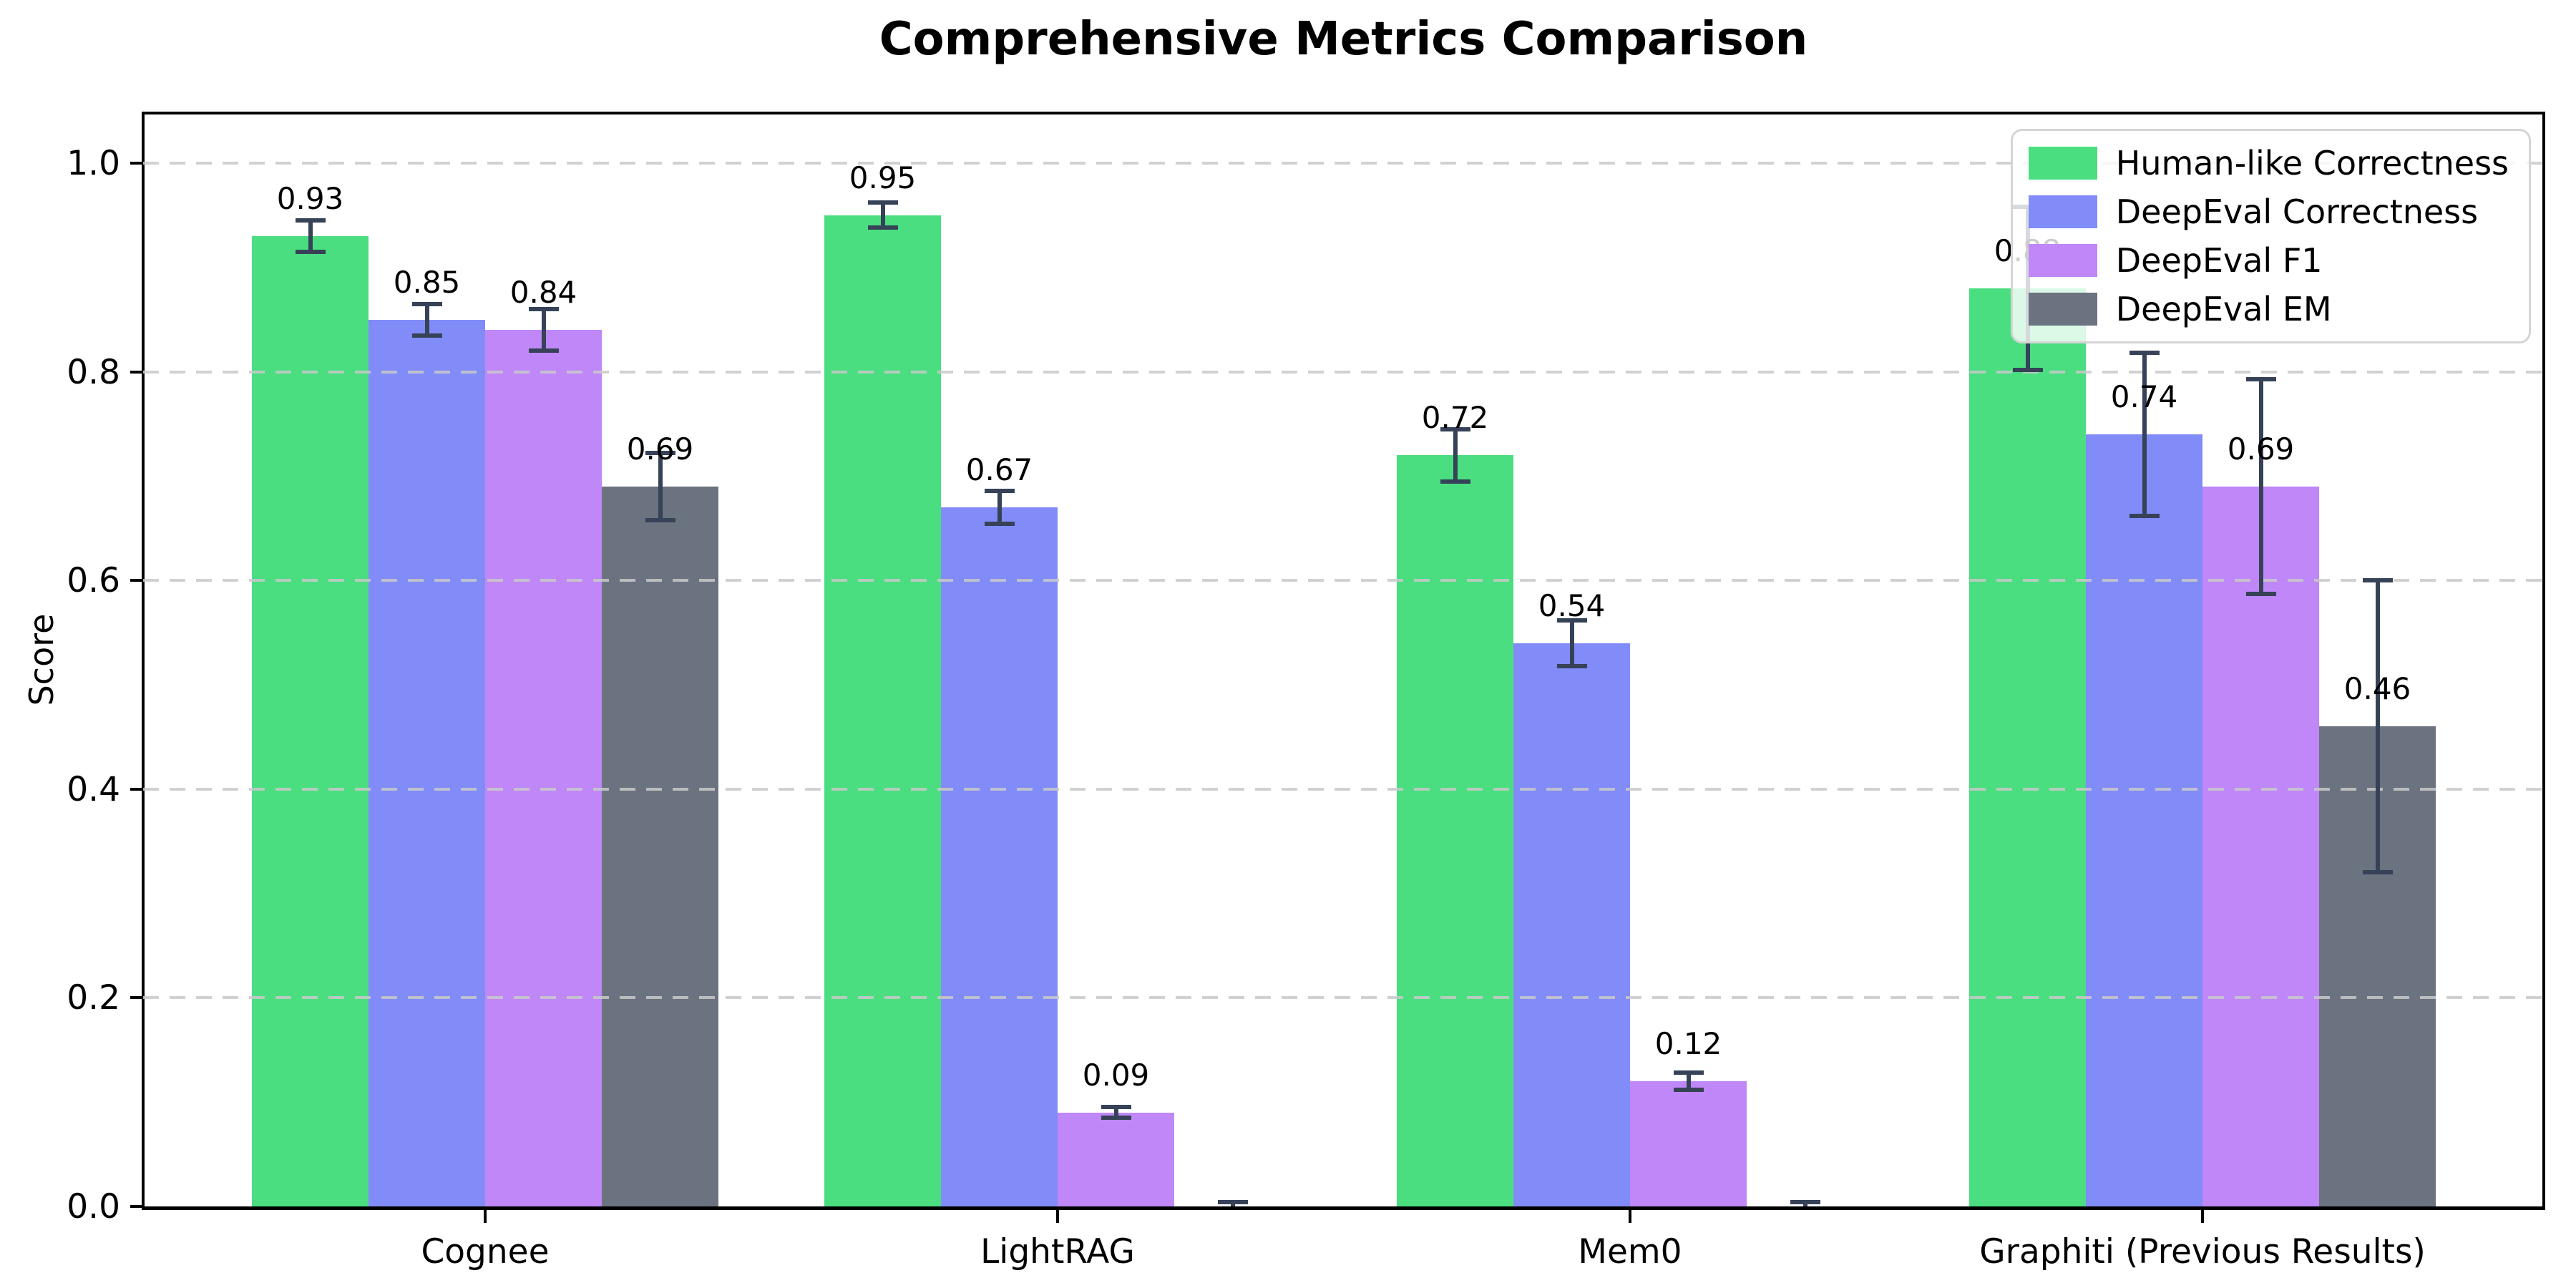  Describe the element at coordinates (543, 293) in the screenshot. I see `bar-value-label: 0.84` at that location.